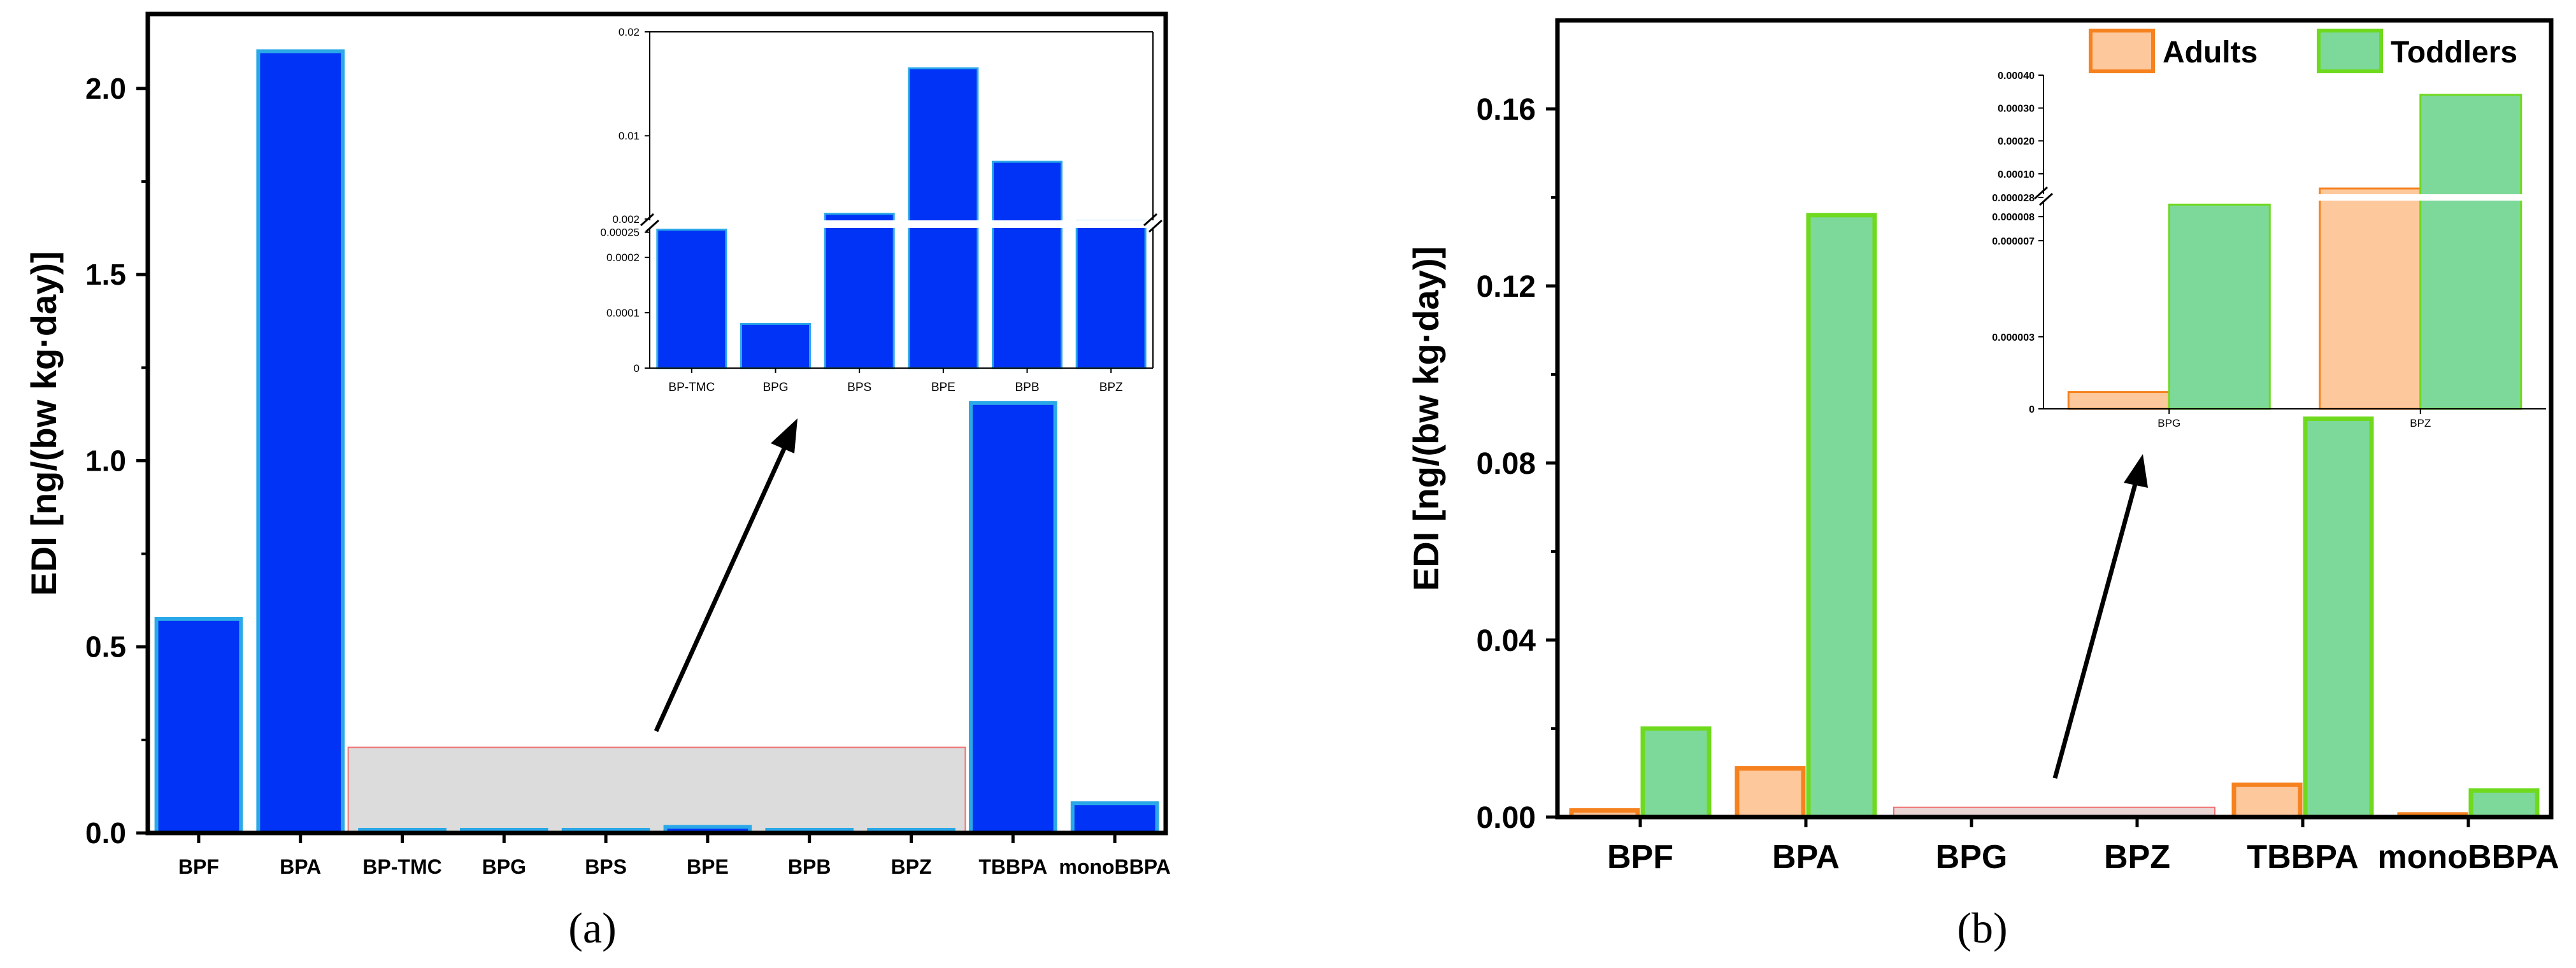 The height and width of the screenshot is (968, 2576). Describe the element at coordinates (623, 313) in the screenshot. I see `inset-y-tick-label: 0.0001` at that location.